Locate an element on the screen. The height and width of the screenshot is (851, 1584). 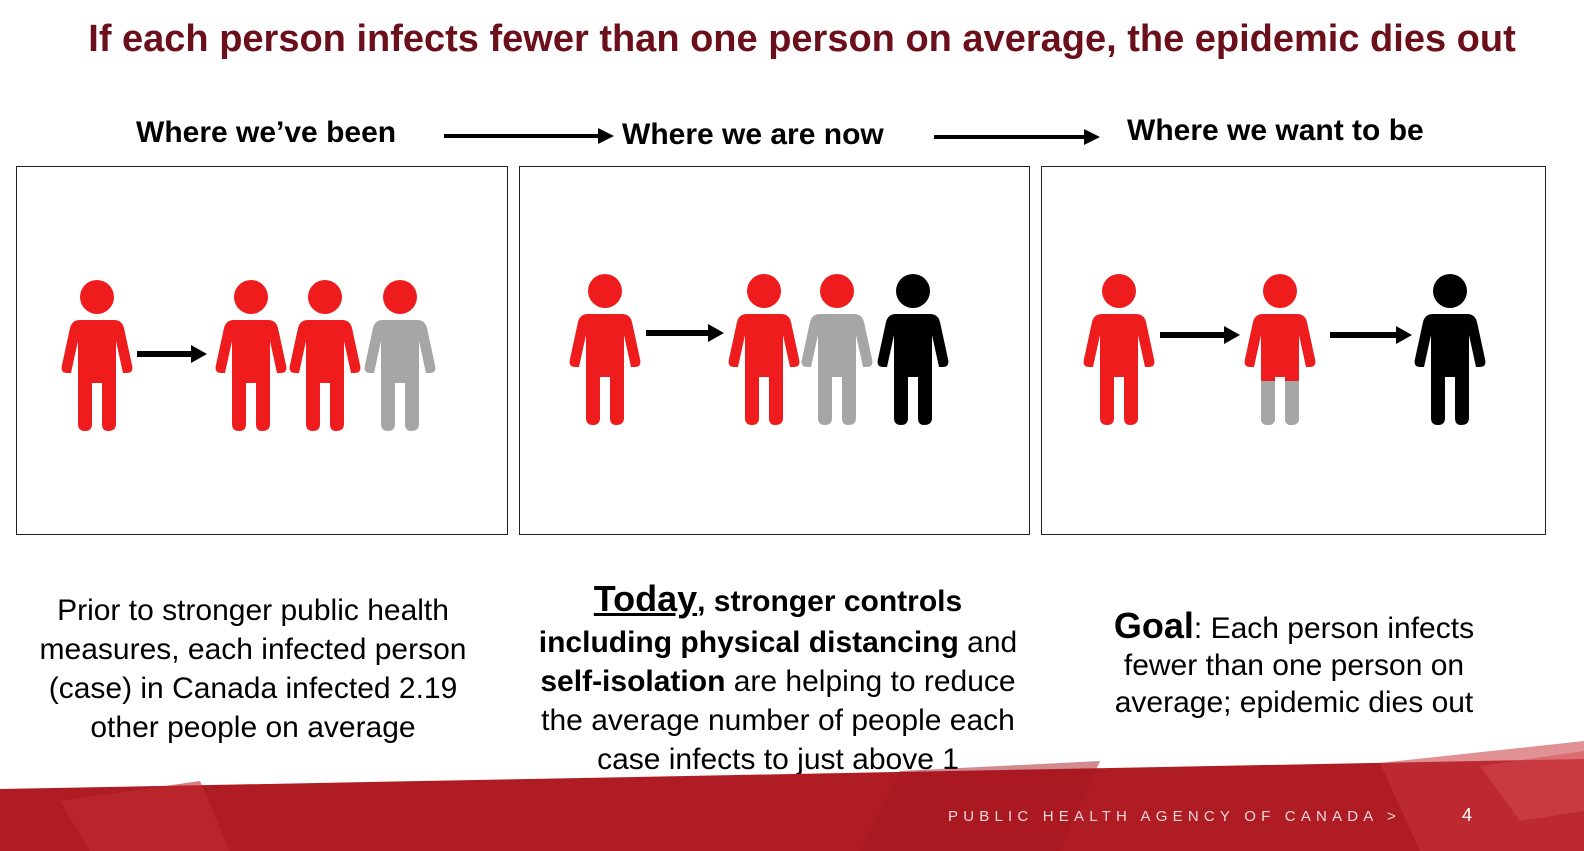
today-word: Today is located at coordinates (645, 598).